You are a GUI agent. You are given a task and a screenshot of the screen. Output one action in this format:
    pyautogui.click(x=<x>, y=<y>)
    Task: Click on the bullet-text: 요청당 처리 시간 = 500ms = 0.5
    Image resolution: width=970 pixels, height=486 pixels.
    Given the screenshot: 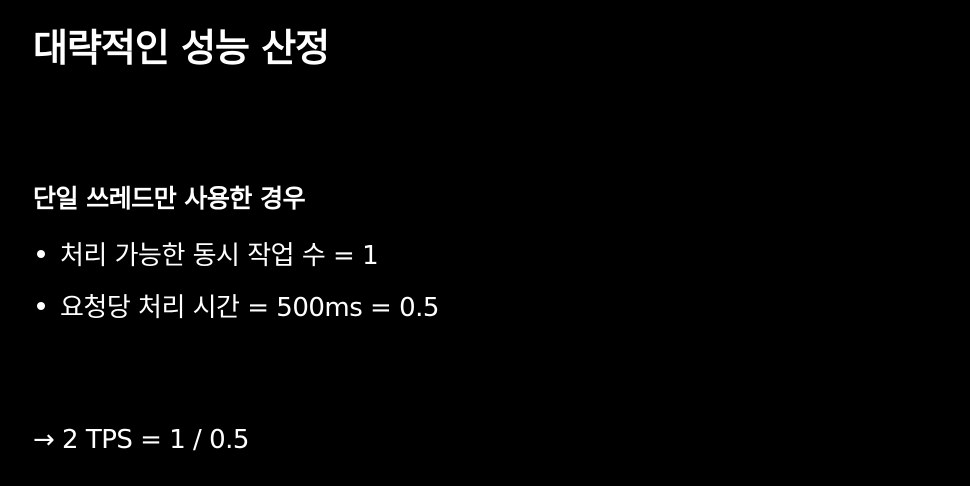 What is the action you would take?
    pyautogui.click(x=249, y=308)
    